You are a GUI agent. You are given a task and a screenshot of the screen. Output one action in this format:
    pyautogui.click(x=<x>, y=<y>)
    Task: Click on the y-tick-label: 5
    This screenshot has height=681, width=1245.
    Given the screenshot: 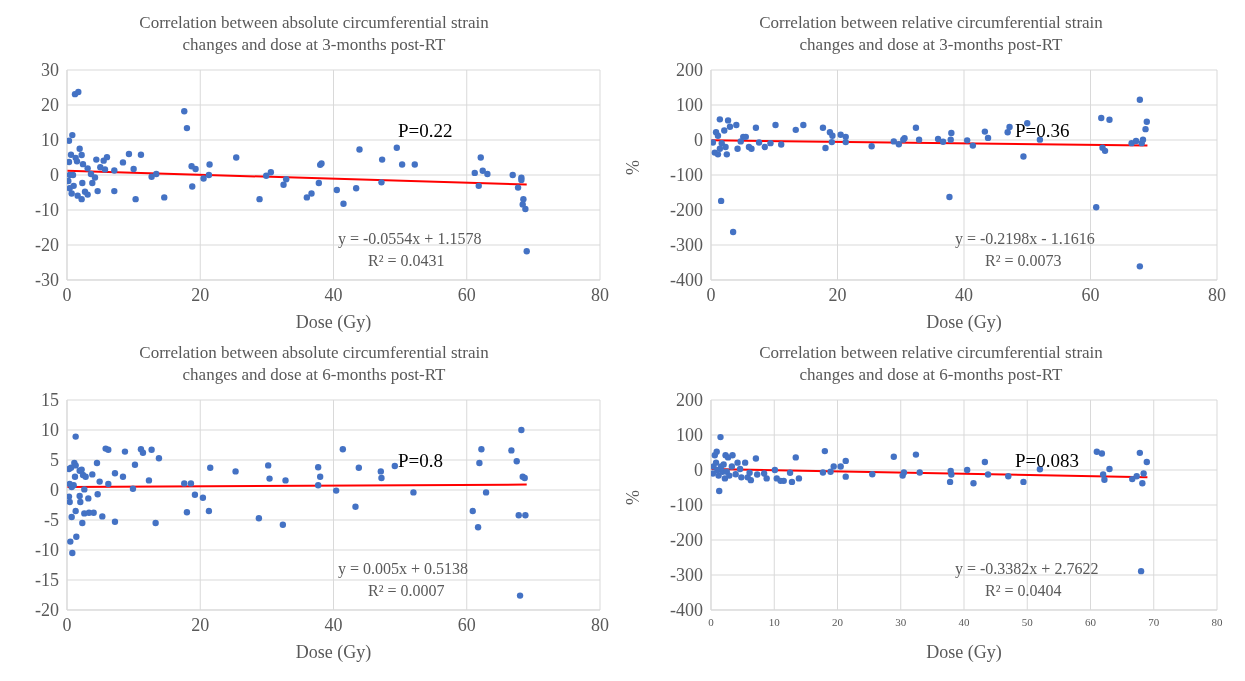 What is the action you would take?
    pyautogui.click(x=54, y=460)
    